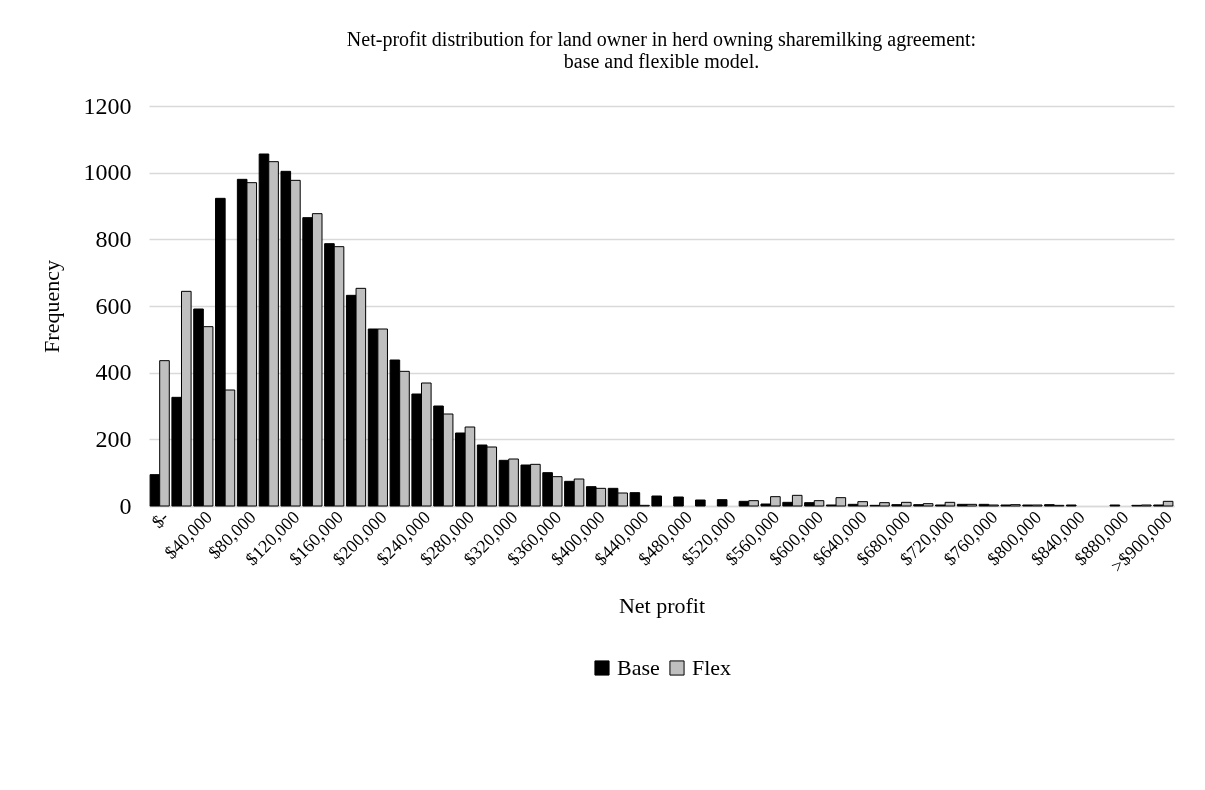 Image resolution: width=1205 pixels, height=790 pixels. Describe the element at coordinates (125, 505) in the screenshot. I see `y-tick-label: 0` at that location.